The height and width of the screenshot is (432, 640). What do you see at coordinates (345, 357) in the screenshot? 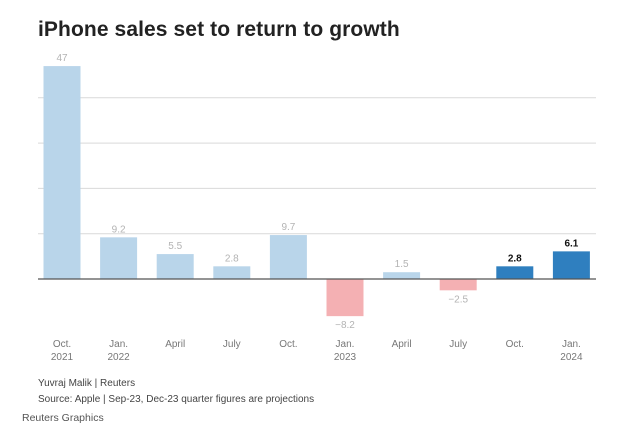
I see `x-tick-year-label: 2023` at bounding box center [345, 357].